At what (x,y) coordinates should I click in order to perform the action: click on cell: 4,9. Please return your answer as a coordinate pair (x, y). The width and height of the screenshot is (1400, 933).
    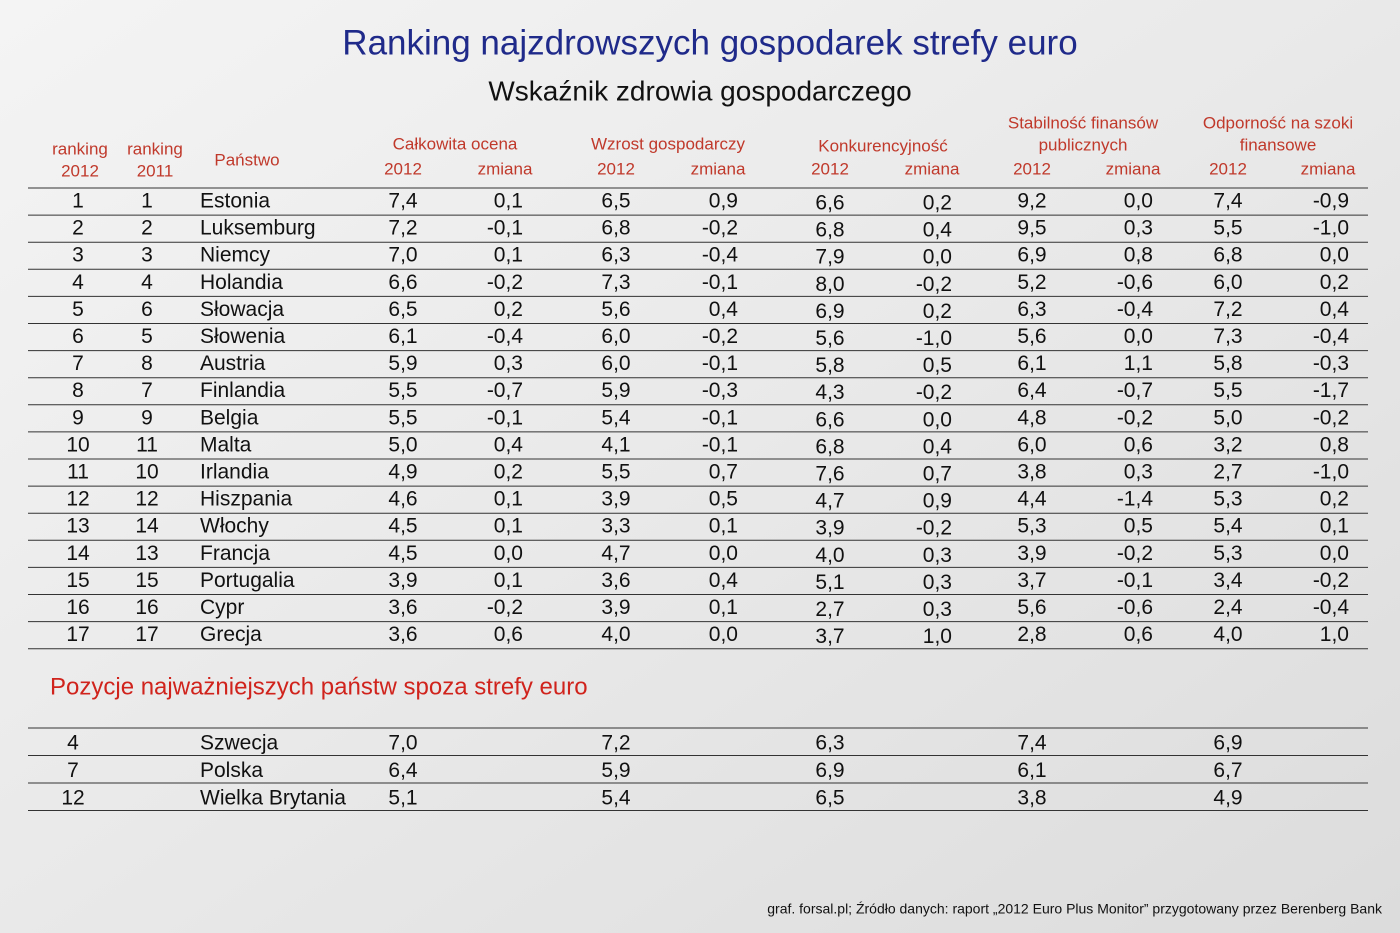
    Looking at the image, I should click on (1227, 798).